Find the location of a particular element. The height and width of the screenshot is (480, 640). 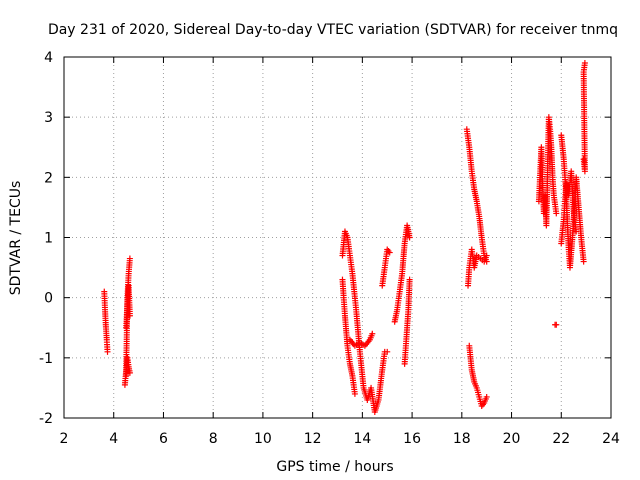

y-tick-label: -2 is located at coordinates (46, 419).